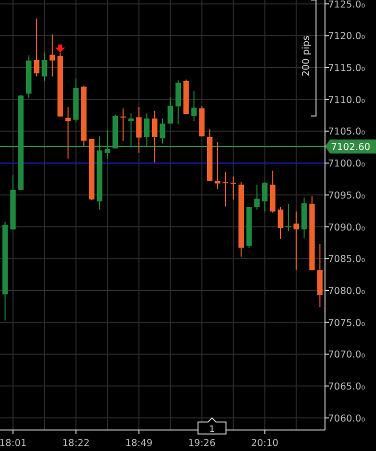 The height and width of the screenshot is (451, 376). What do you see at coordinates (347, 5) in the screenshot?
I see `y-tick-label: 7125.0₀` at bounding box center [347, 5].